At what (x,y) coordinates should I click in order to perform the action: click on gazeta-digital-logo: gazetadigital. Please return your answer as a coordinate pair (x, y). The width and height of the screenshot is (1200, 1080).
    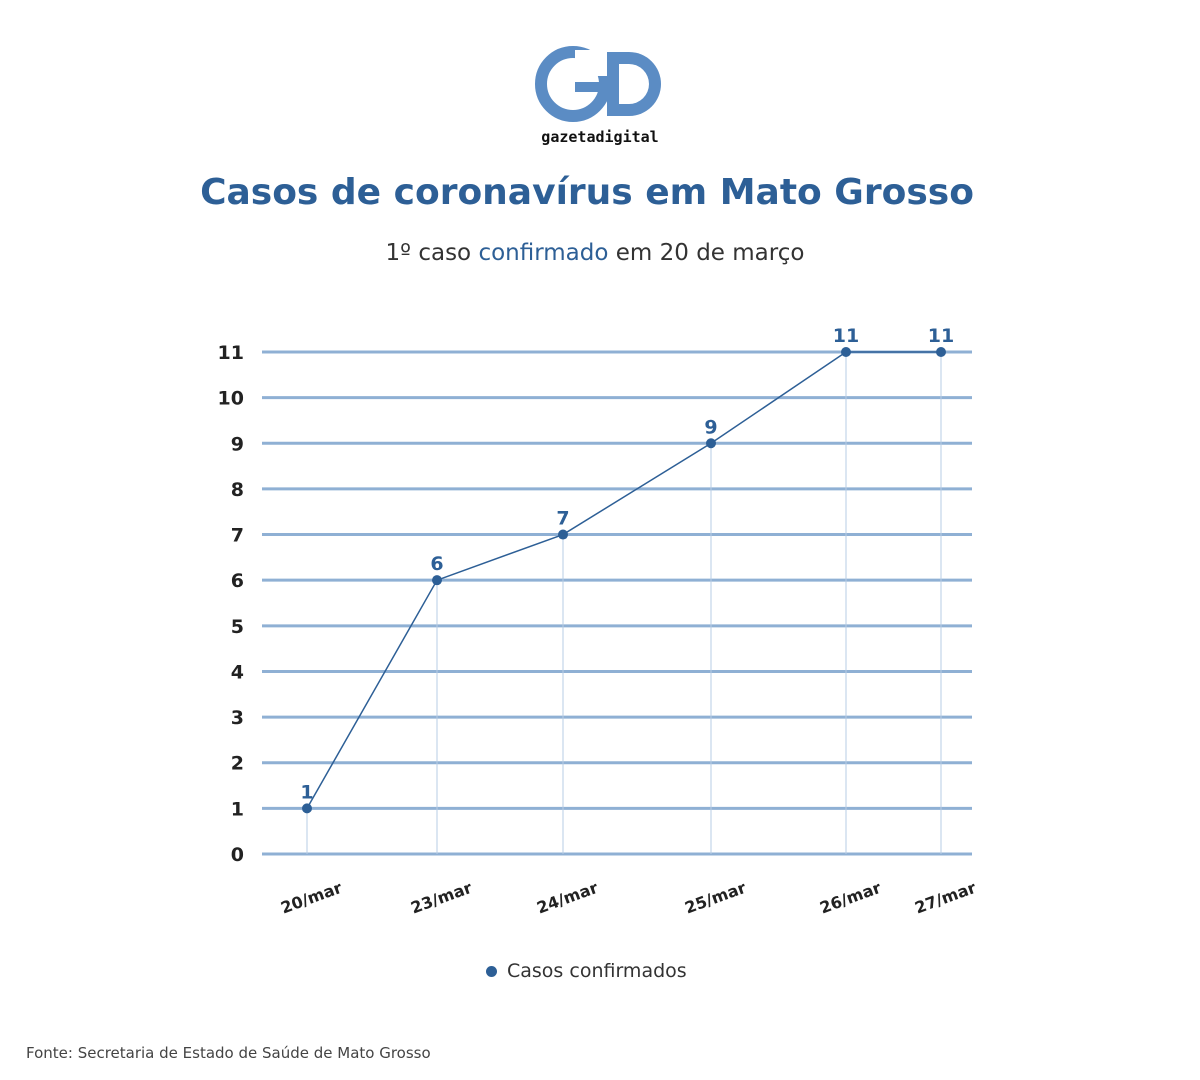
    Looking at the image, I should click on (600, 96).